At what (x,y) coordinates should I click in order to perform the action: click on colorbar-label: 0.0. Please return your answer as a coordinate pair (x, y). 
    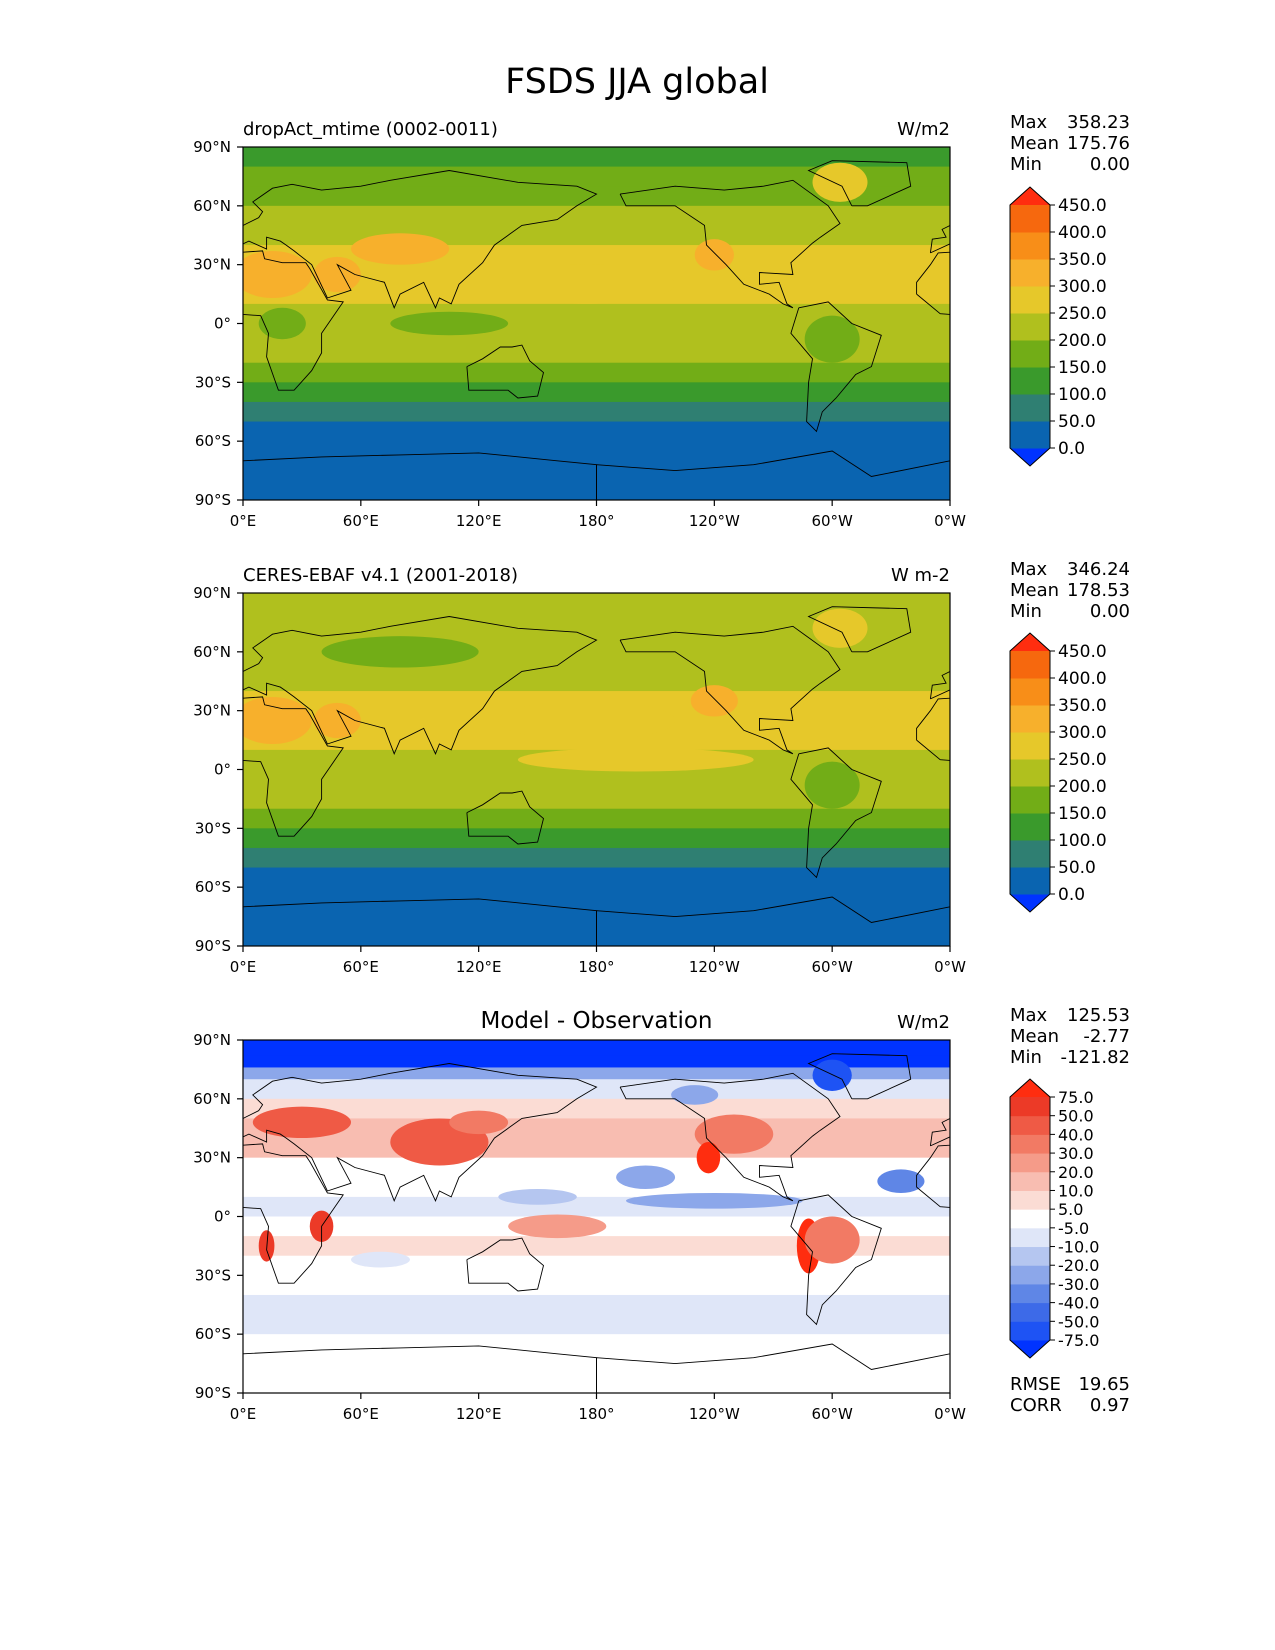
    Looking at the image, I should click on (1071, 895).